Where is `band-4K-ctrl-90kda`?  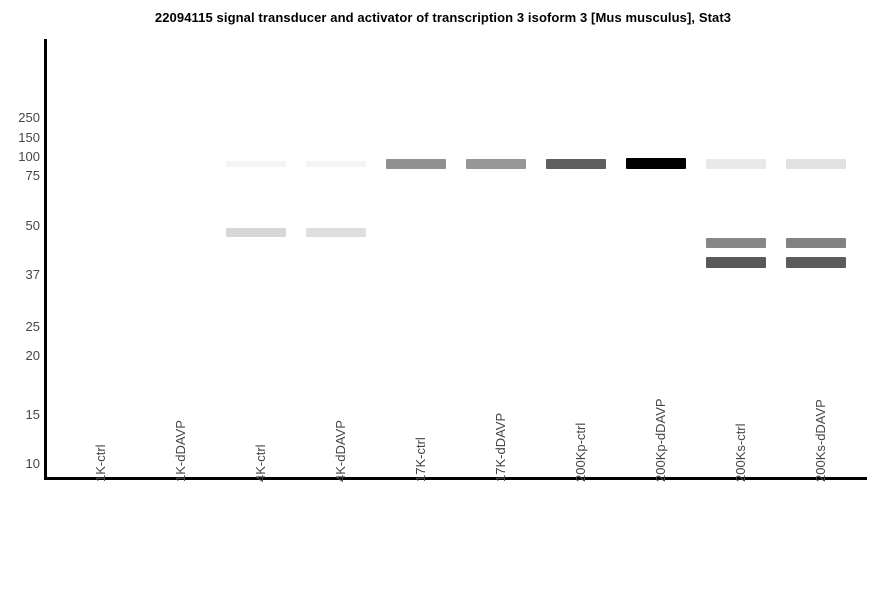
band-4K-ctrl-90kda is located at coordinates (256, 163).